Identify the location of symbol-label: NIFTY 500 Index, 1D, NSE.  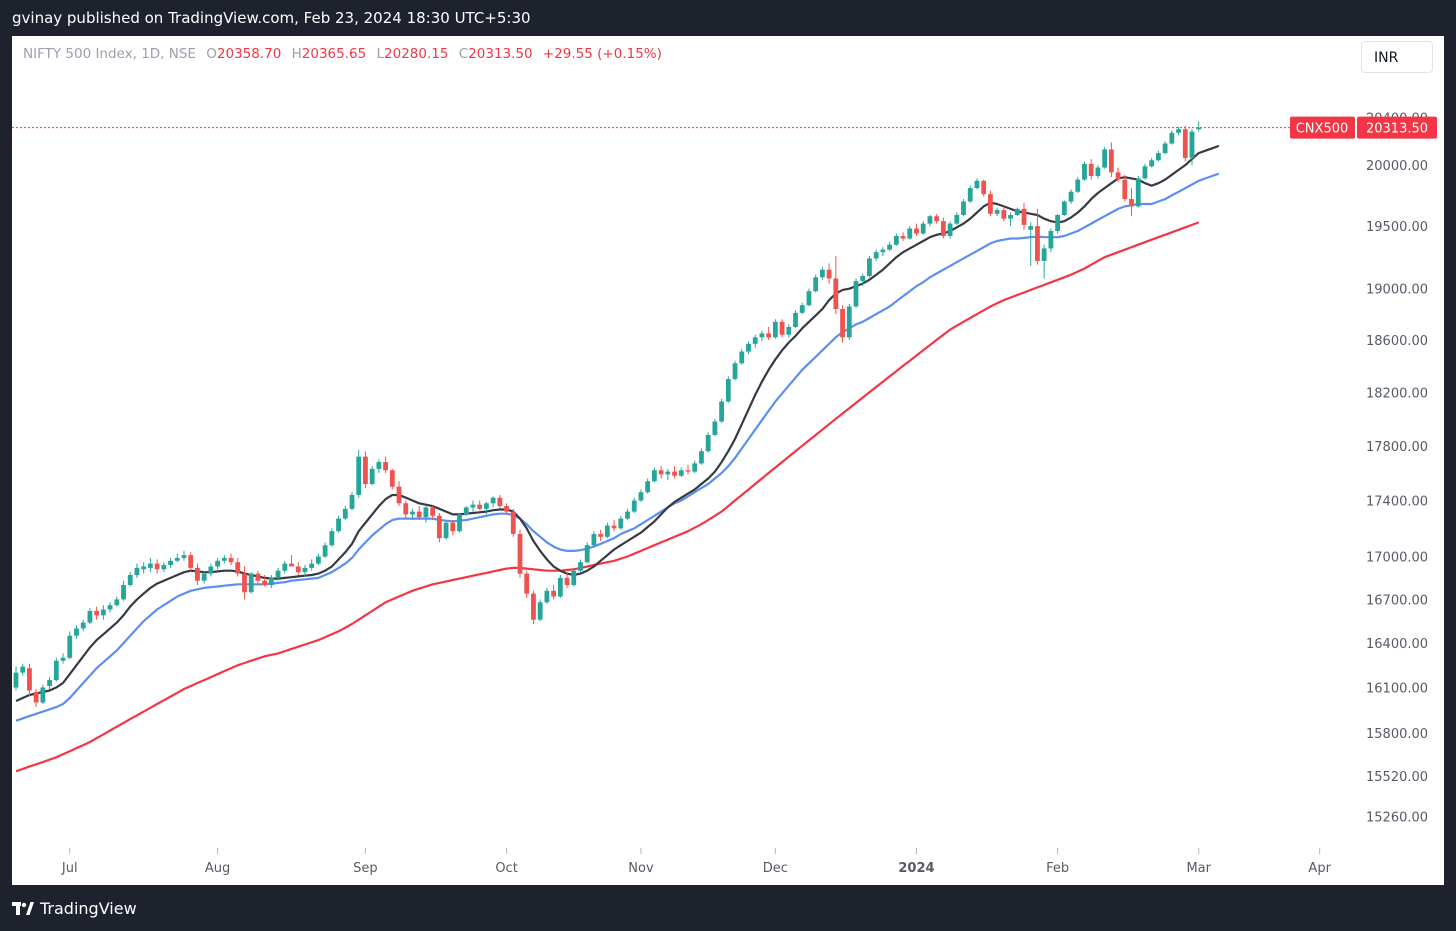
(109, 54).